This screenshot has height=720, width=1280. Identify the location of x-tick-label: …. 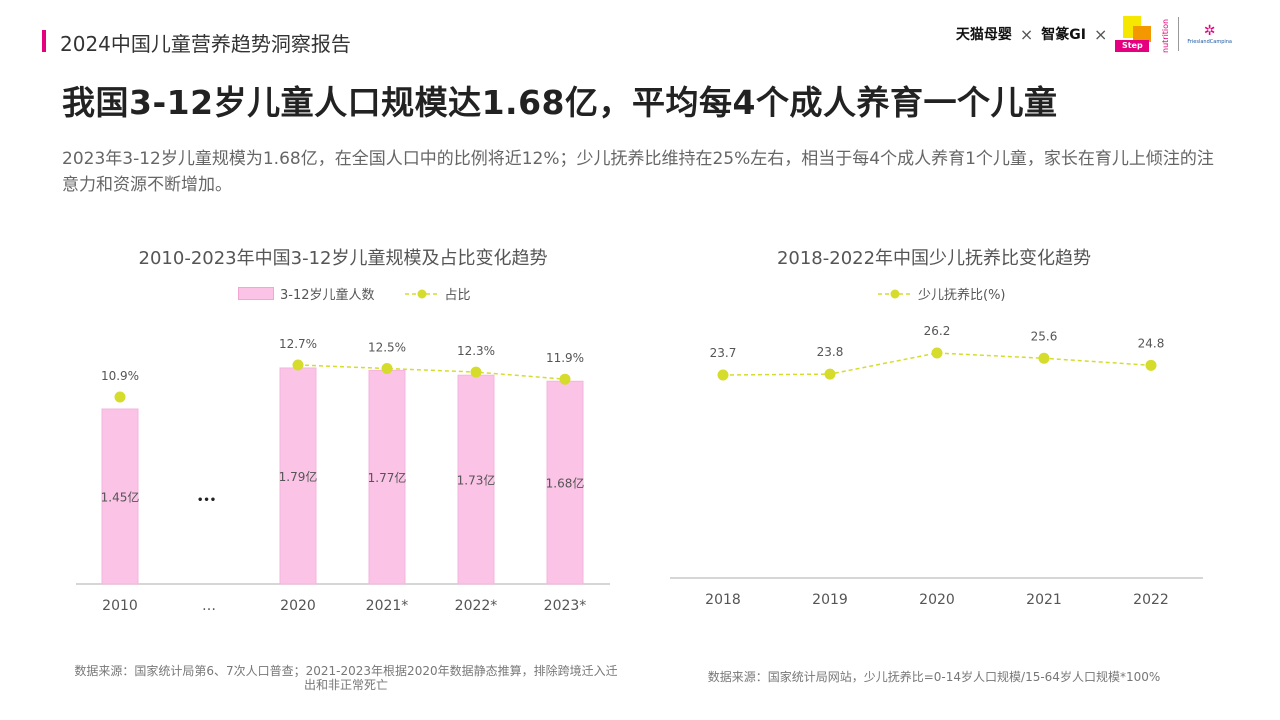
(209, 606).